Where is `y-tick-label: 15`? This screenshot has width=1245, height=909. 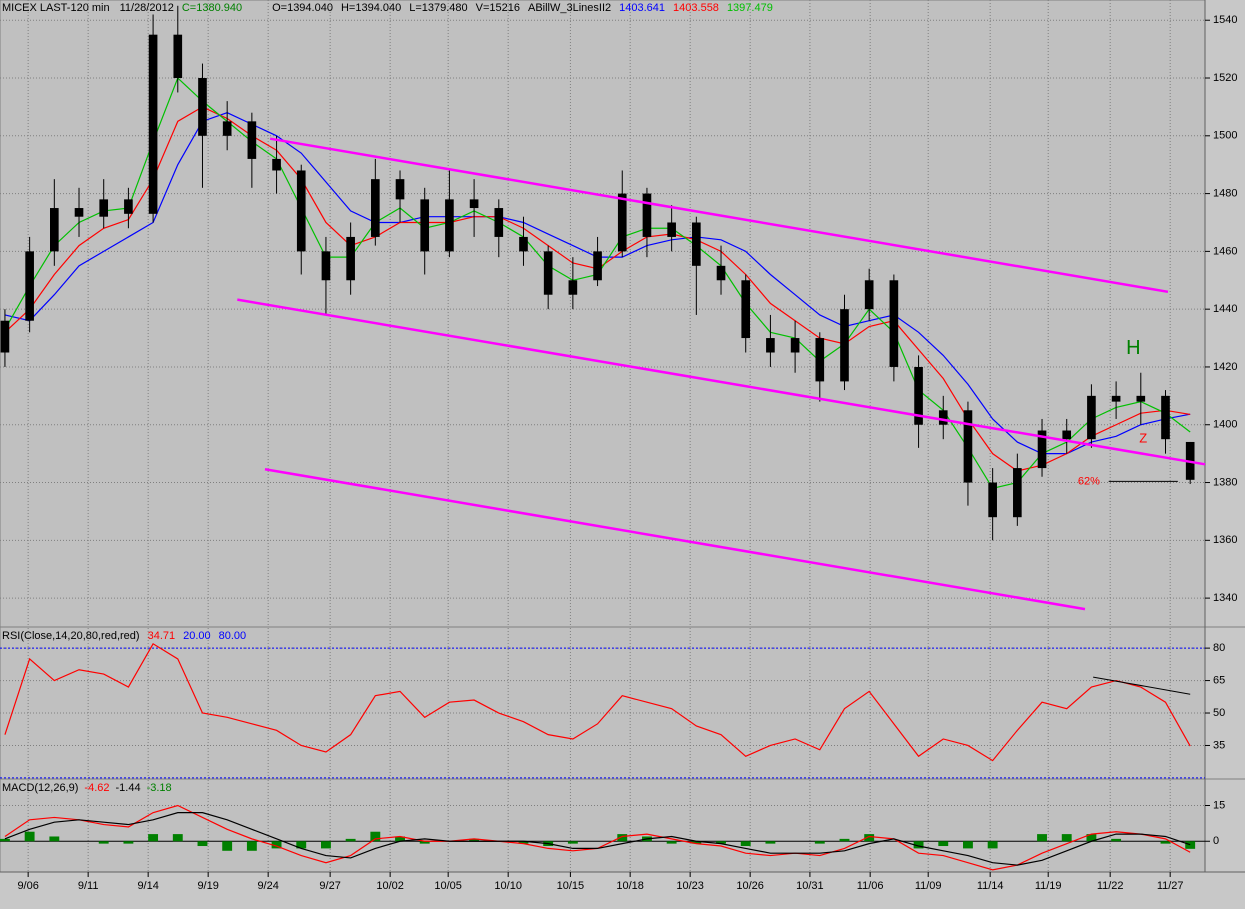
y-tick-label: 15 is located at coordinates (1219, 805).